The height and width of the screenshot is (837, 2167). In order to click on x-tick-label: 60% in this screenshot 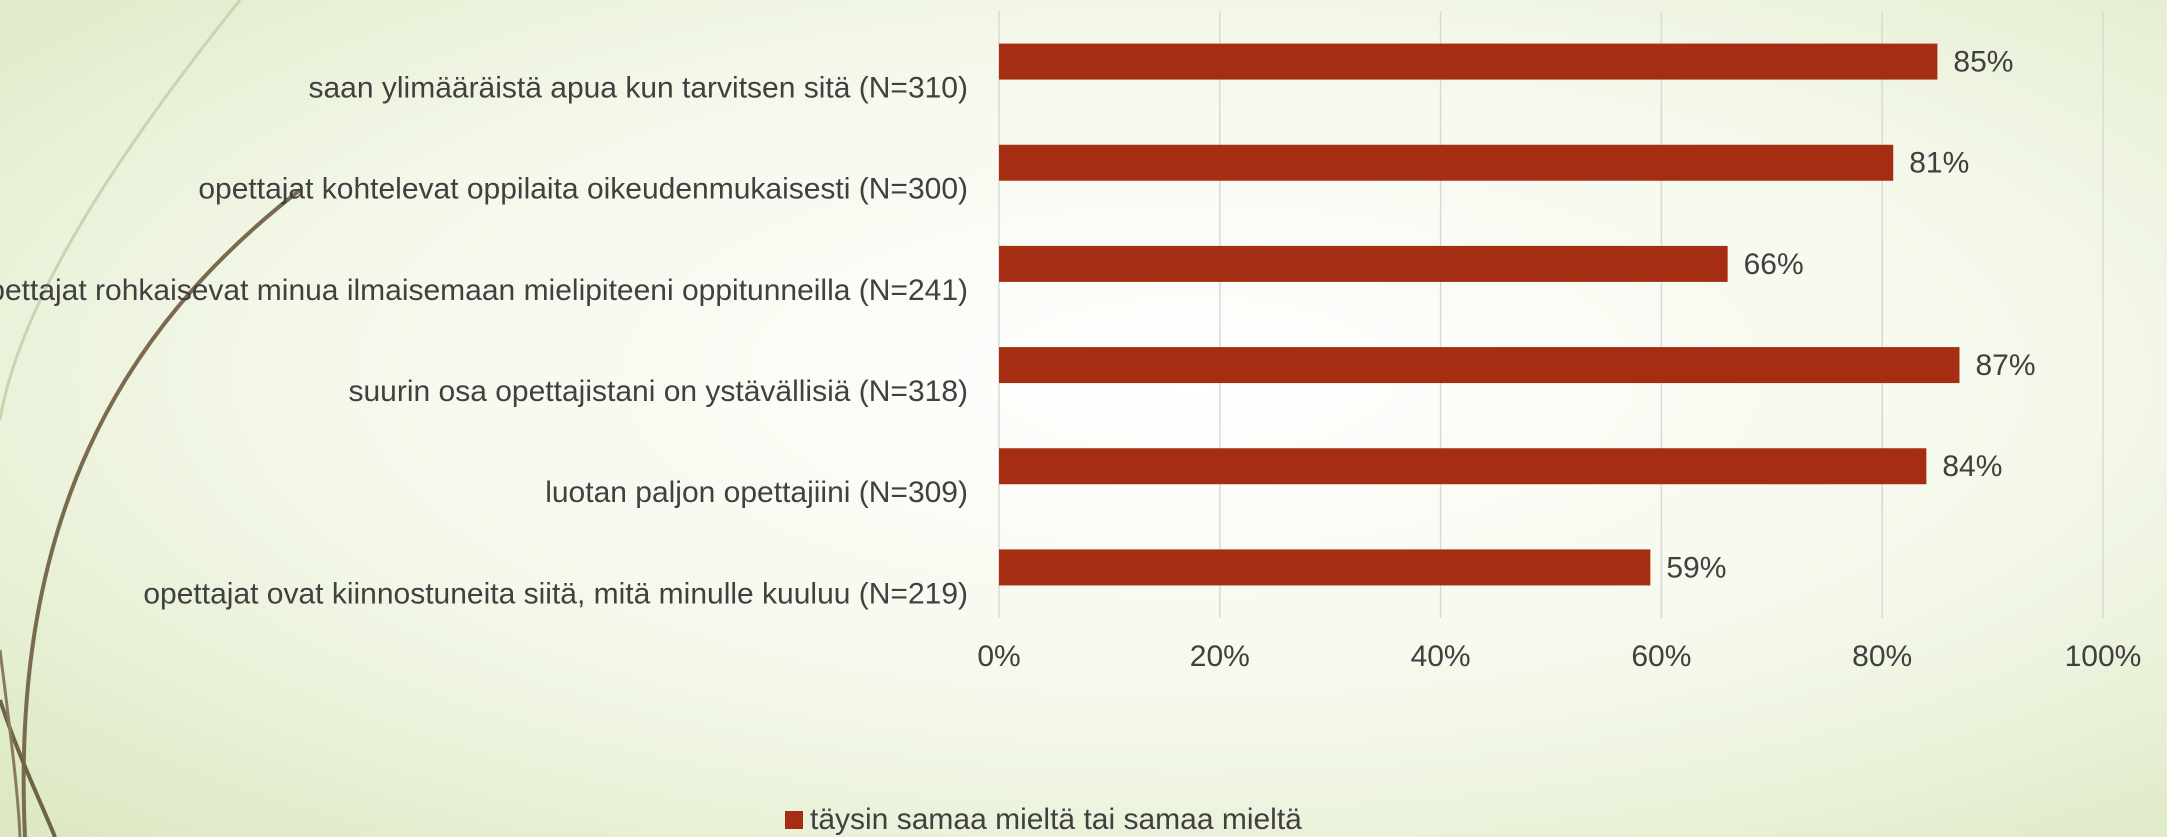, I will do `click(1661, 656)`.